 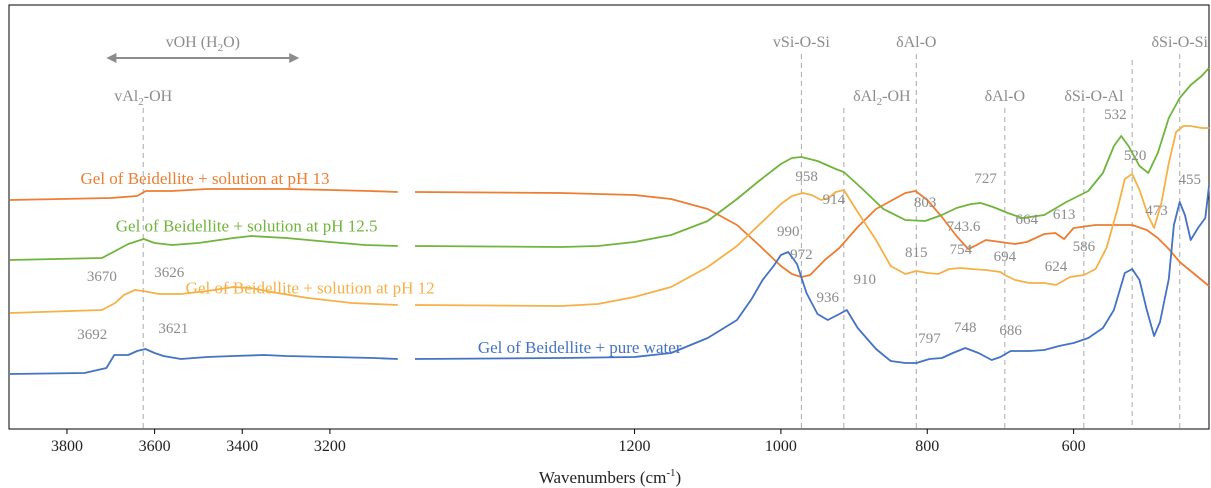 I want to click on peak-label-2: 664, so click(x=1027, y=220).